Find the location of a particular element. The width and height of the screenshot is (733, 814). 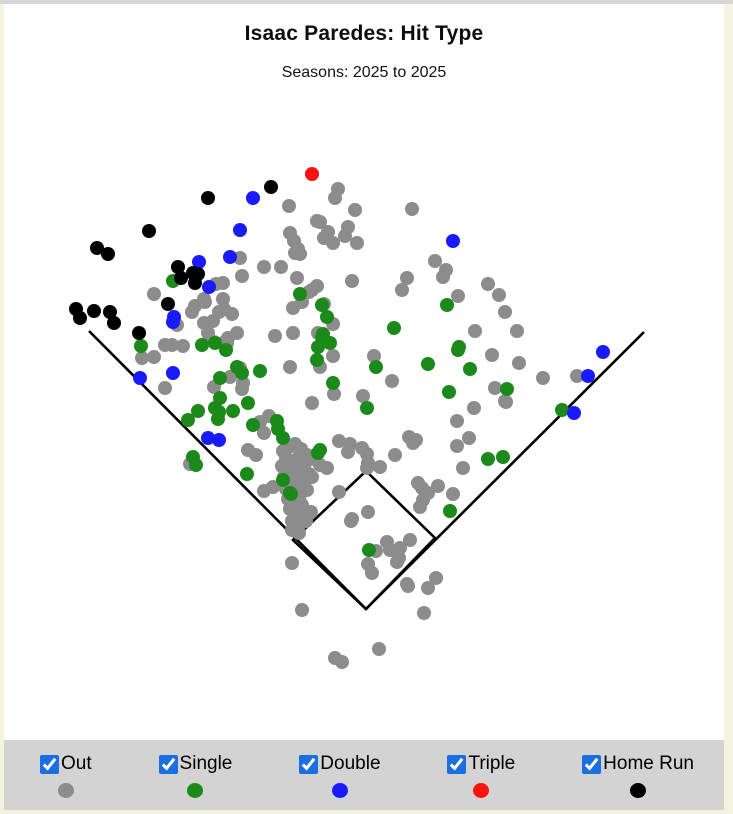

page-title: Isaac Paredes: Hit Type is located at coordinates (364, 33).